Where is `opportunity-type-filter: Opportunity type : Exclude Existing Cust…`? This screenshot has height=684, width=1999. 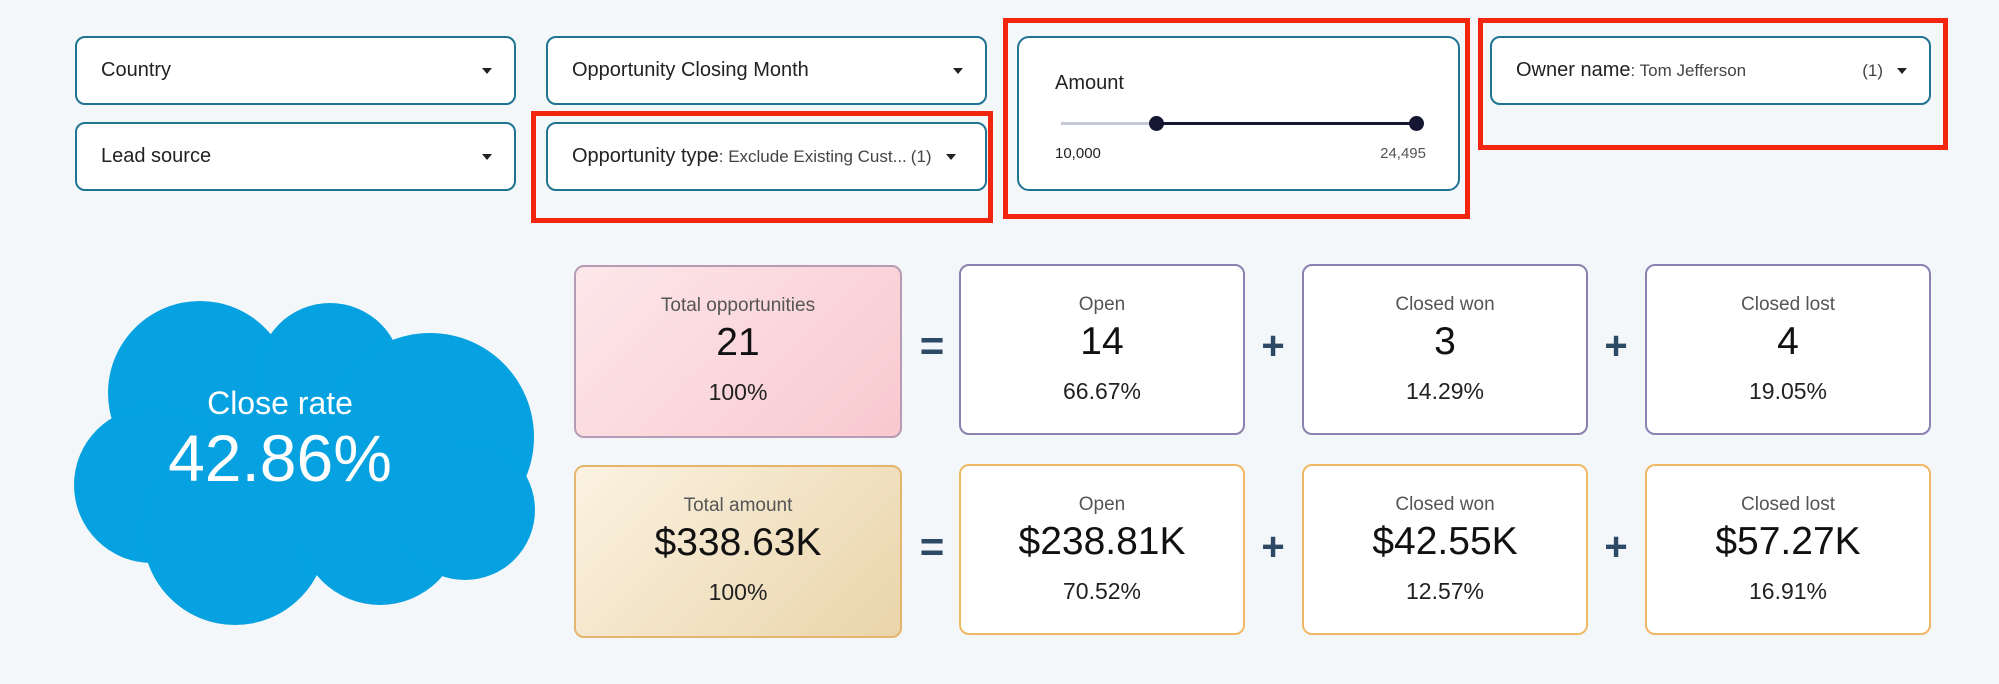
opportunity-type-filter: Opportunity type : Exclude Existing Cust… is located at coordinates (766, 156).